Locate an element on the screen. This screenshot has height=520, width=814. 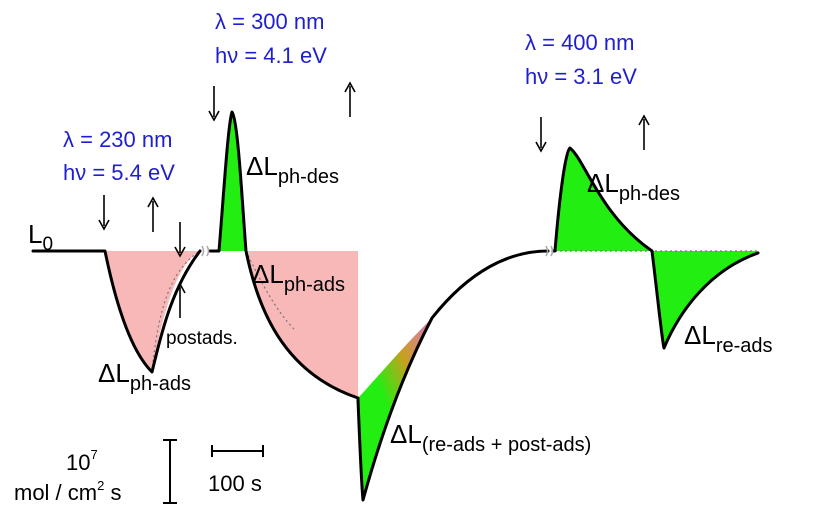
y-scale-value: 107 is located at coordinates (82, 461).